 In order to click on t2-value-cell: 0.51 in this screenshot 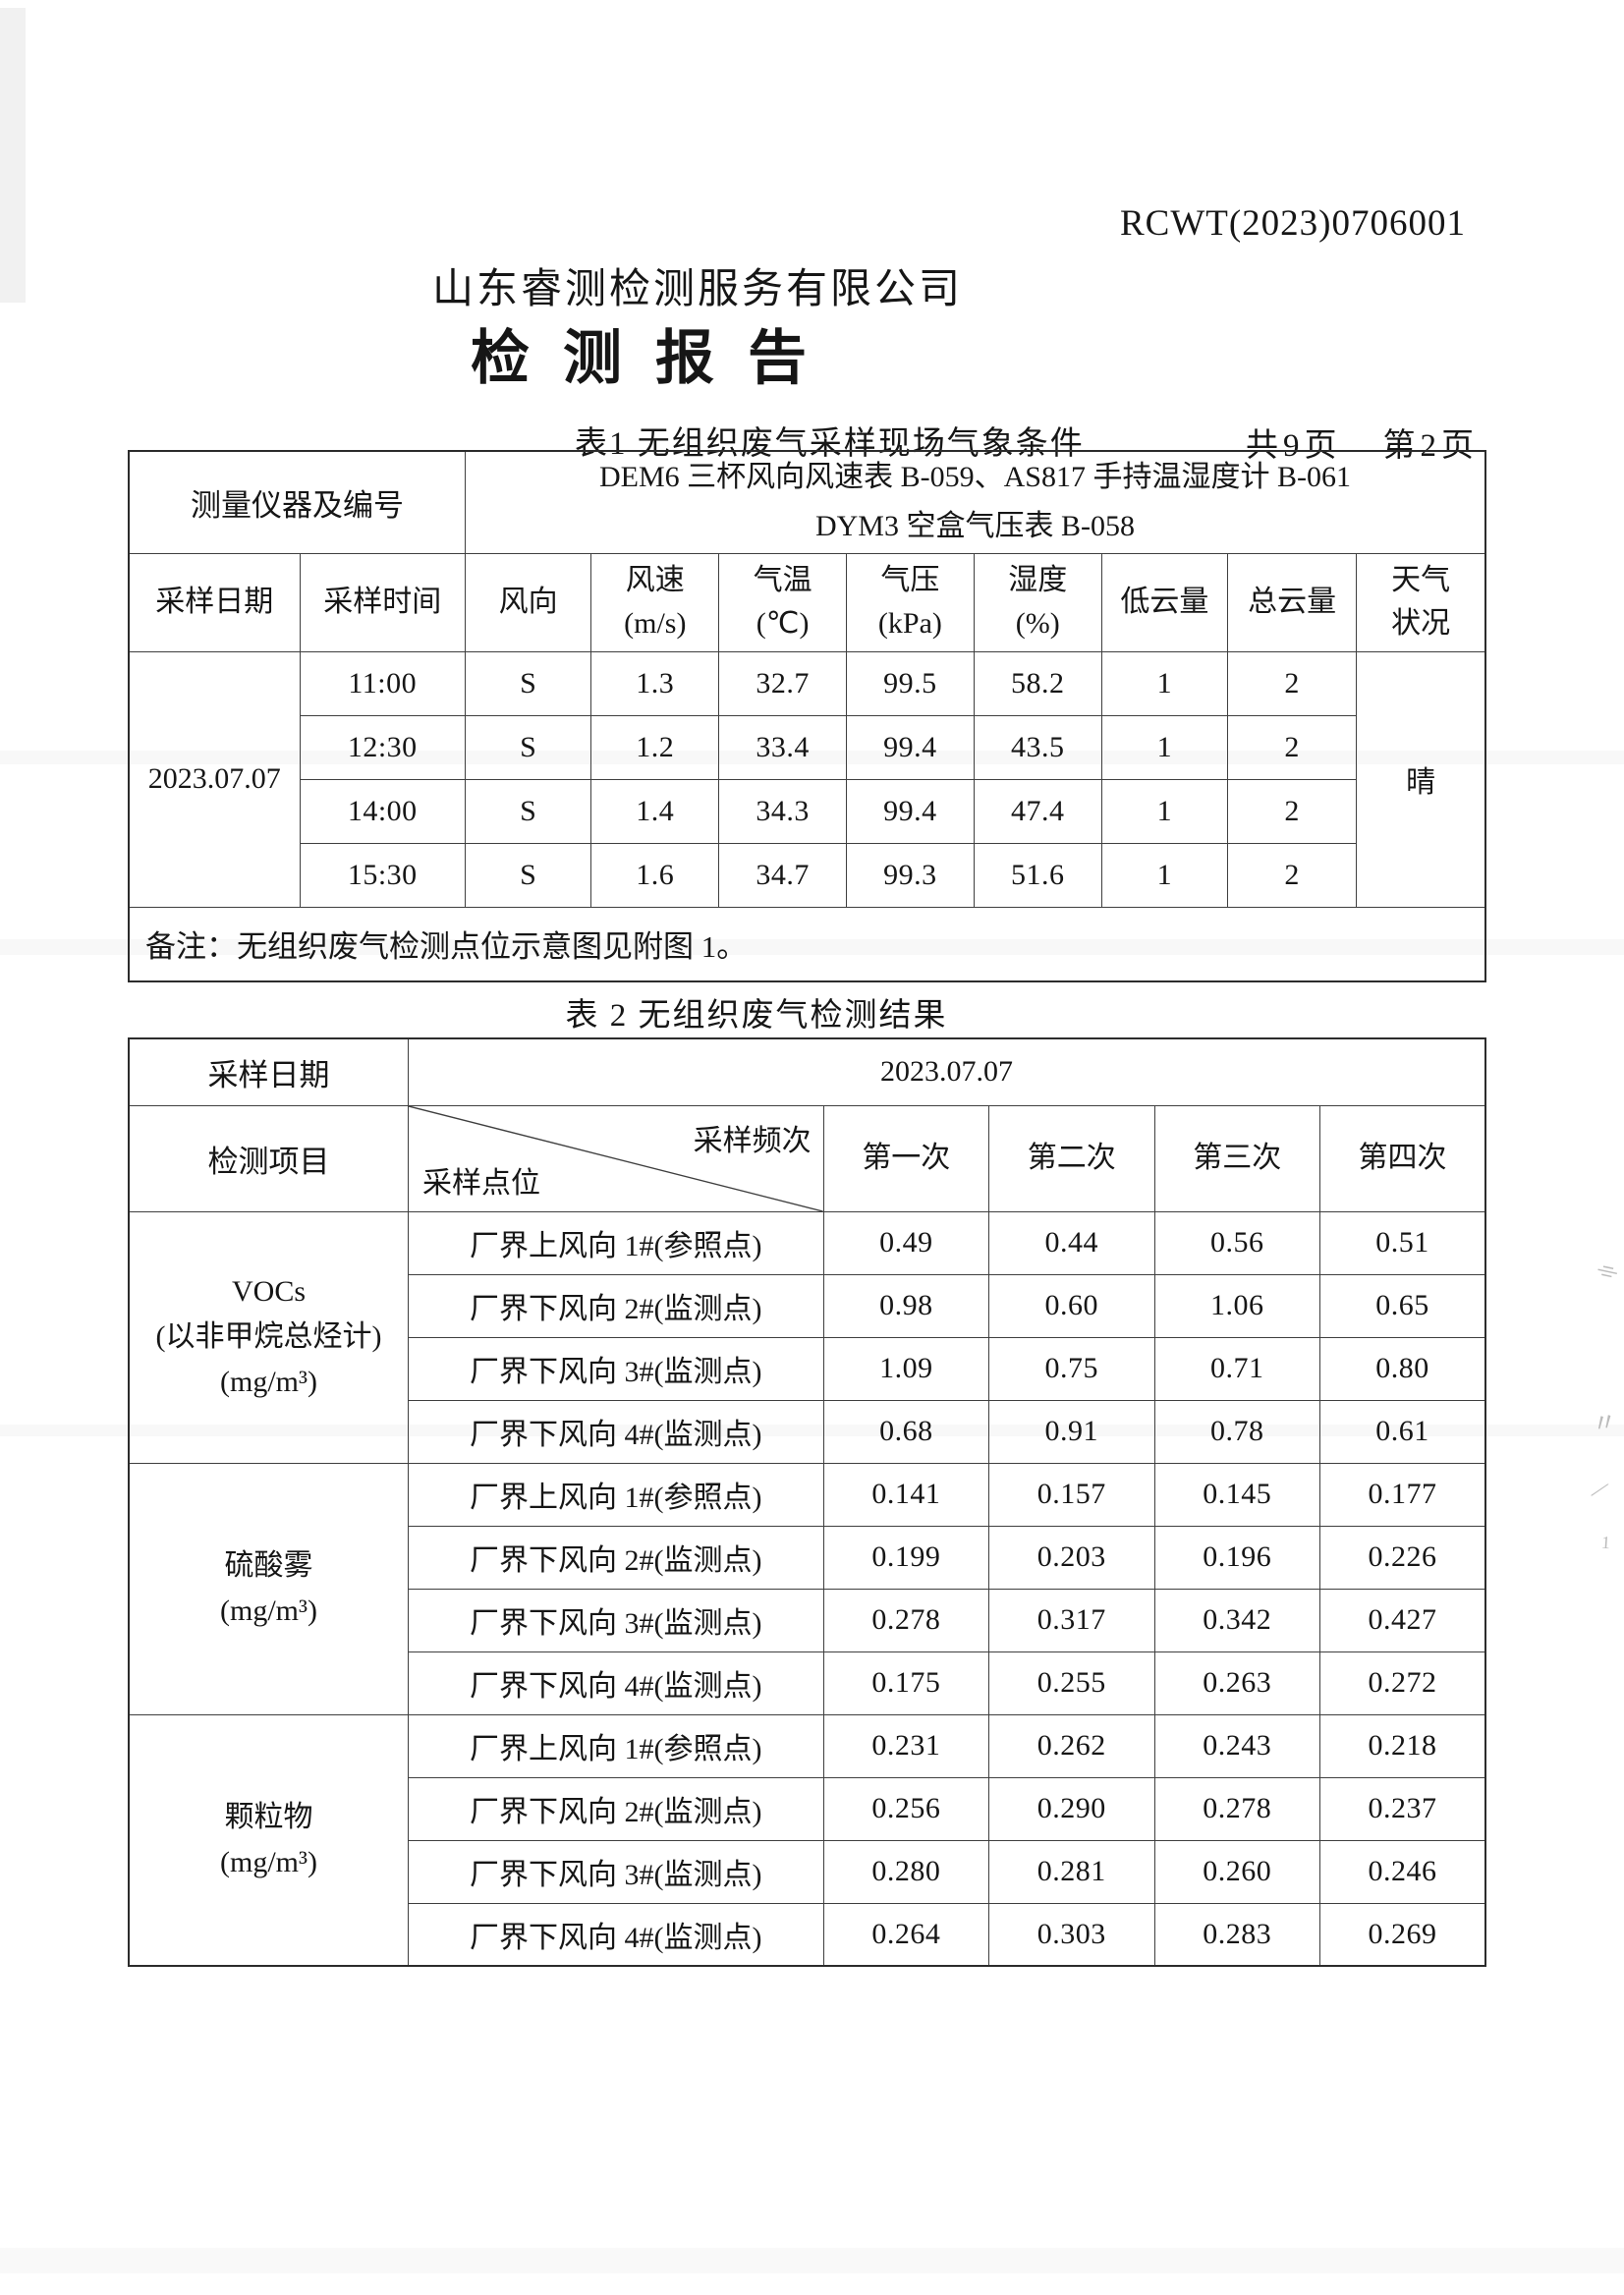, I will do `click(1402, 1243)`.